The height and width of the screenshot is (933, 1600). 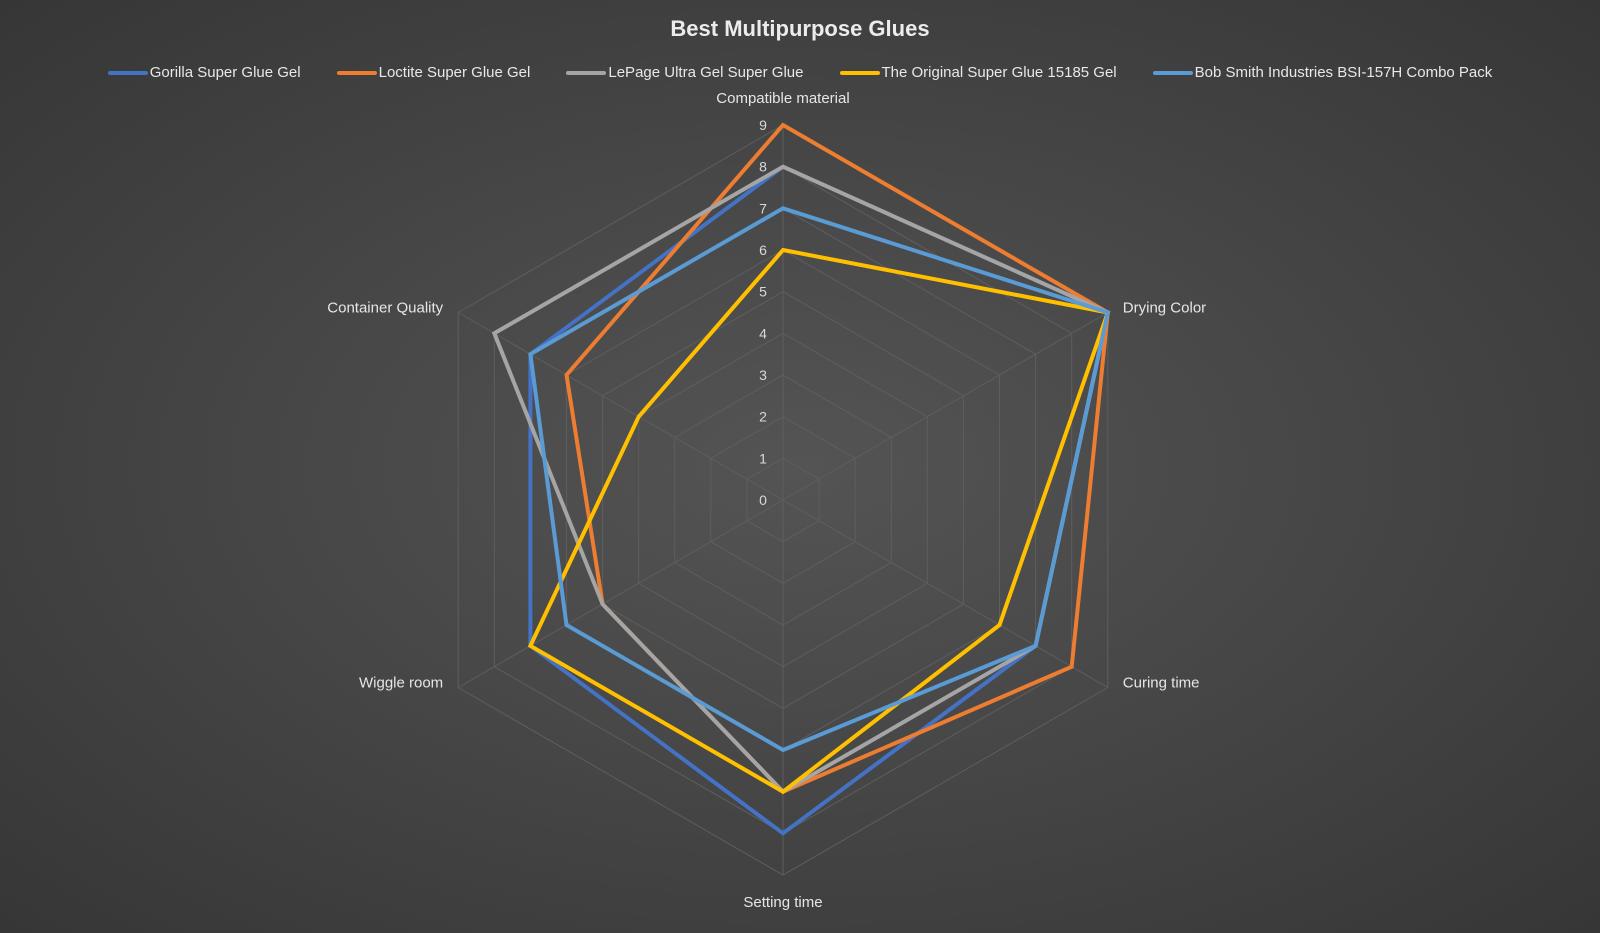 What do you see at coordinates (385, 308) in the screenshot?
I see `axis-label: Container Quality` at bounding box center [385, 308].